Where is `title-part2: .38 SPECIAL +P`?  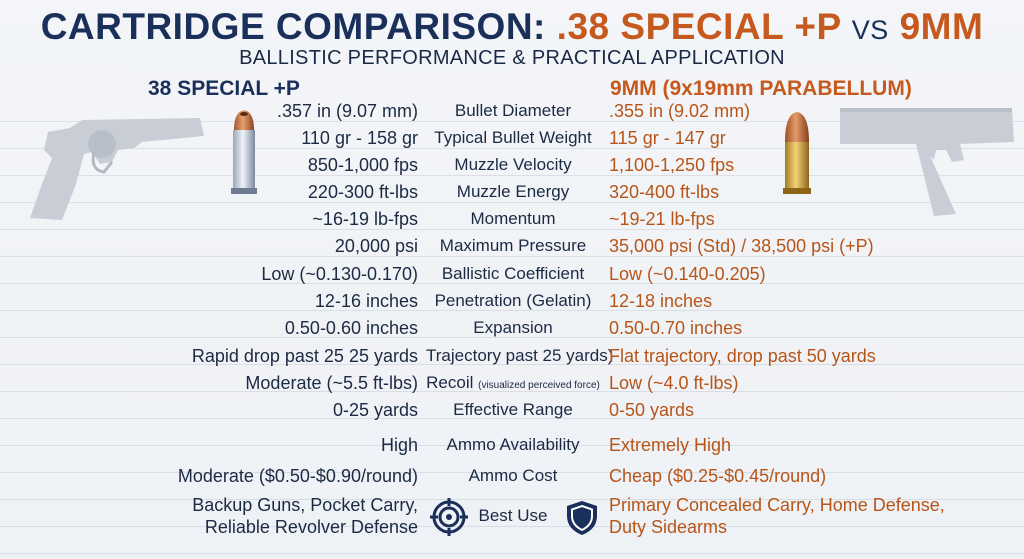 title-part2: .38 SPECIAL +P is located at coordinates (698, 26).